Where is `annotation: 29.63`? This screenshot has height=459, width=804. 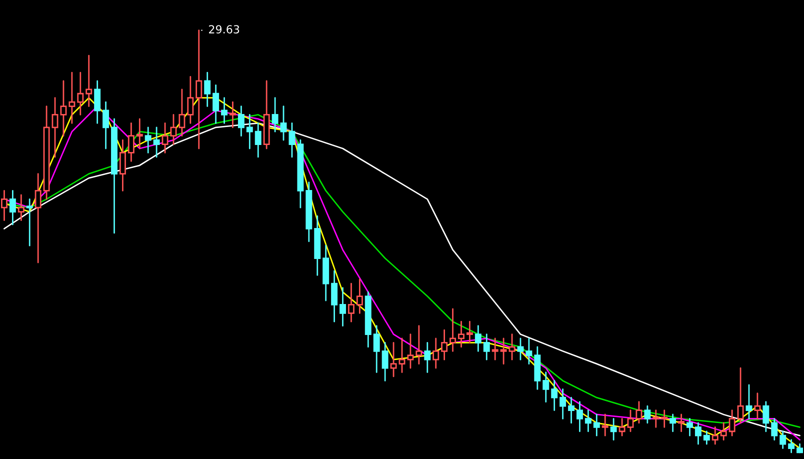
annotation: 29.63 is located at coordinates (224, 29).